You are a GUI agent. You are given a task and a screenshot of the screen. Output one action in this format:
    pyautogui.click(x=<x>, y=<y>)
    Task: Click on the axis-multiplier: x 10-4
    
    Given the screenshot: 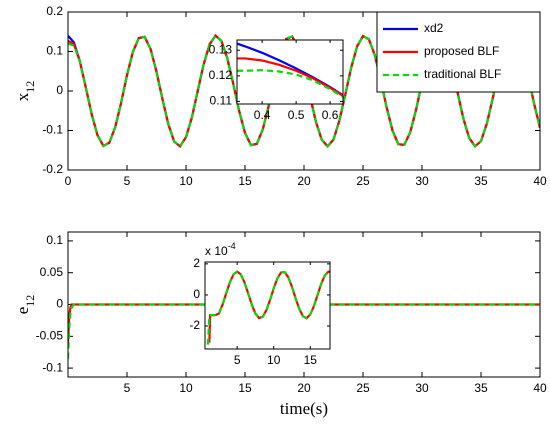 What is the action you would take?
    pyautogui.click(x=220, y=249)
    